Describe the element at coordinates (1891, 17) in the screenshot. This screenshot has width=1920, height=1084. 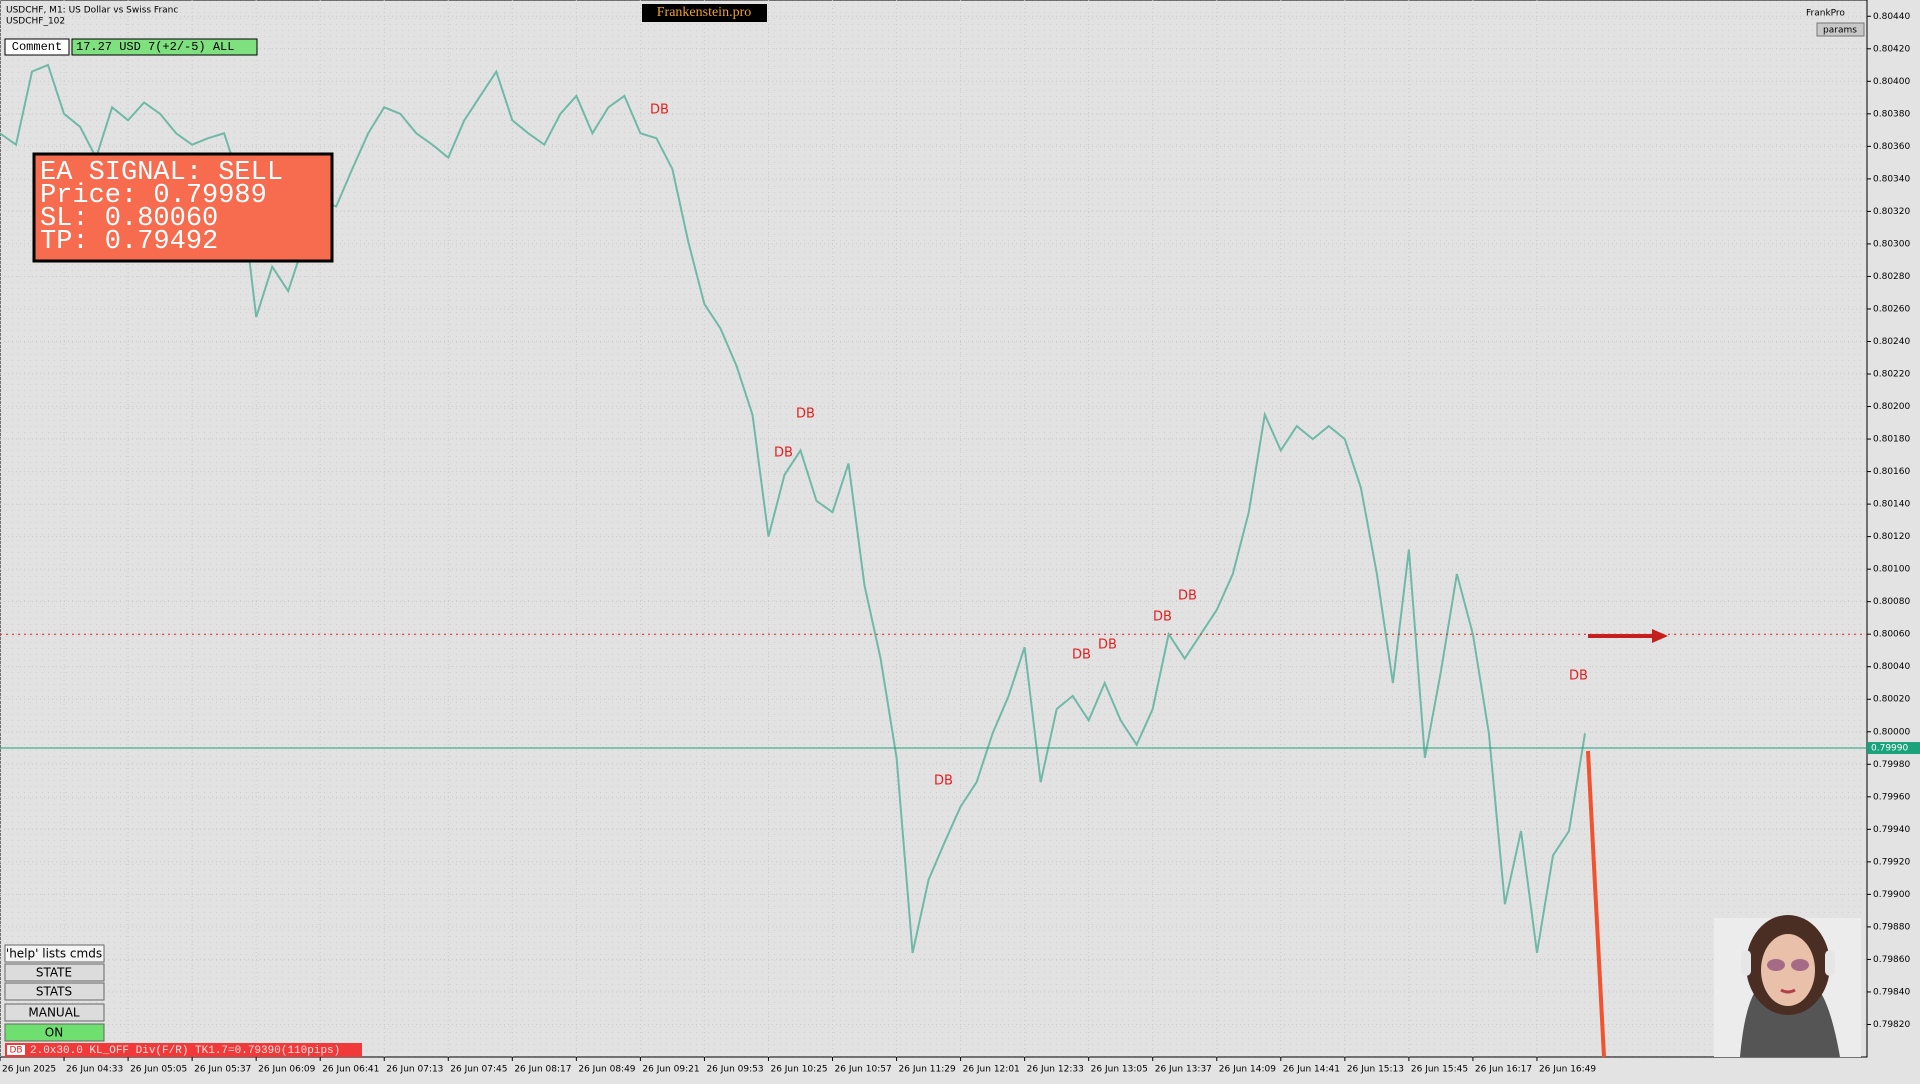
I see `y-tick-label: 0.80440` at that location.